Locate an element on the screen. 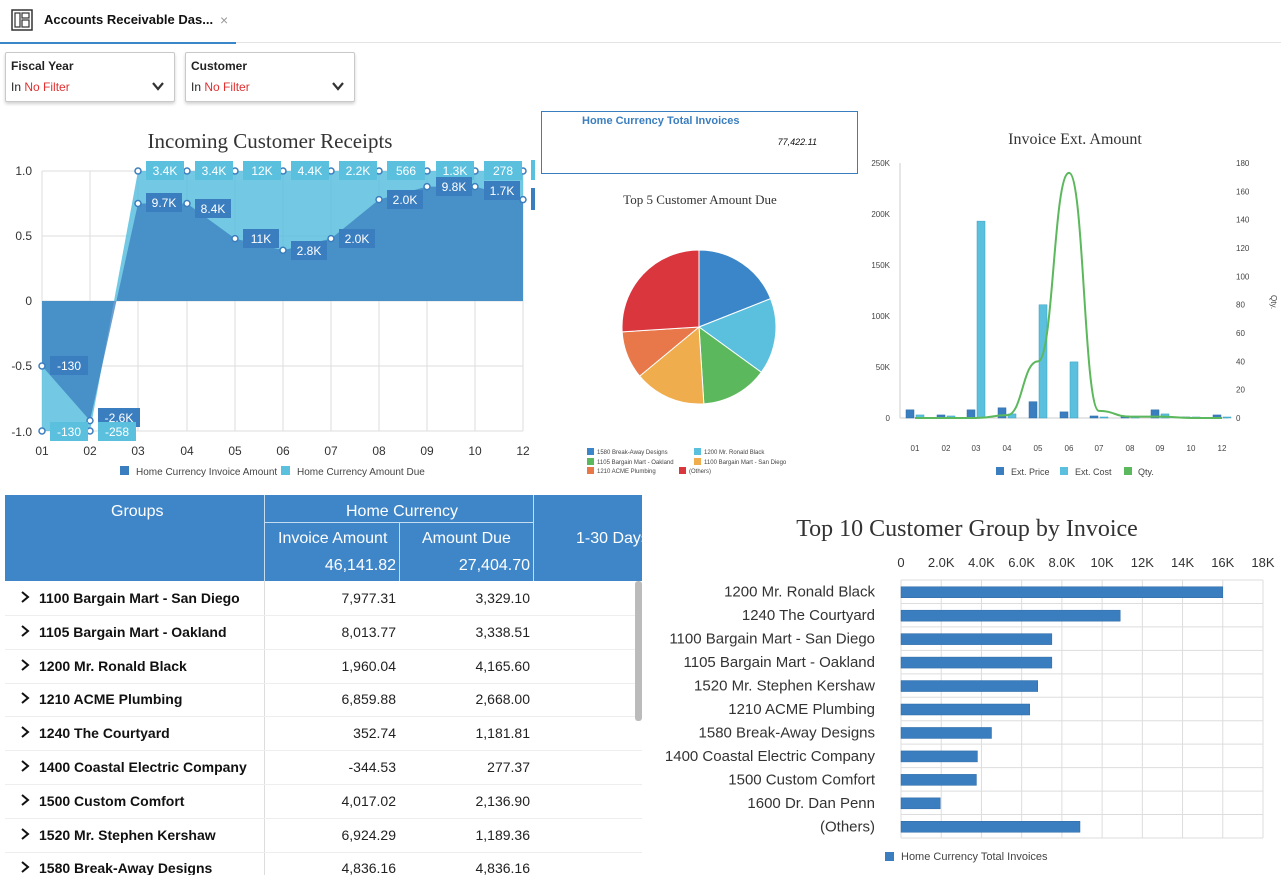 The width and height of the screenshot is (1281, 875). table-row: 1520 Mr. Stephen Kershaw 6,924.29 1,189.36 is located at coordinates (323, 835).